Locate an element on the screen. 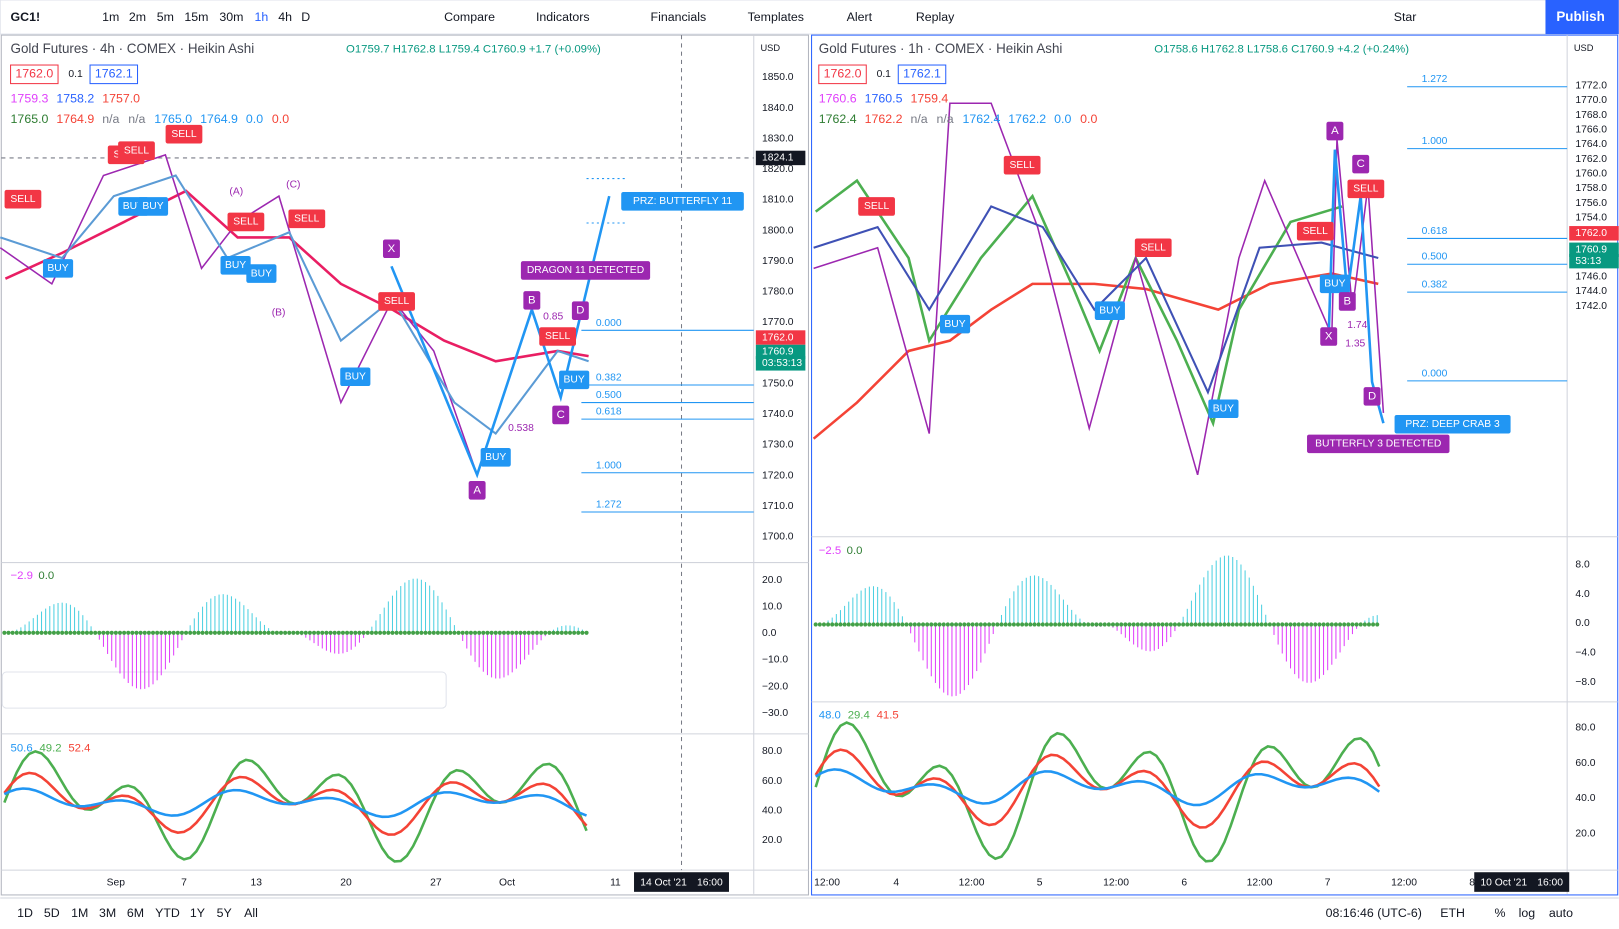 This screenshot has height=929, width=1619. toolbar-button: Indicators is located at coordinates (563, 17).